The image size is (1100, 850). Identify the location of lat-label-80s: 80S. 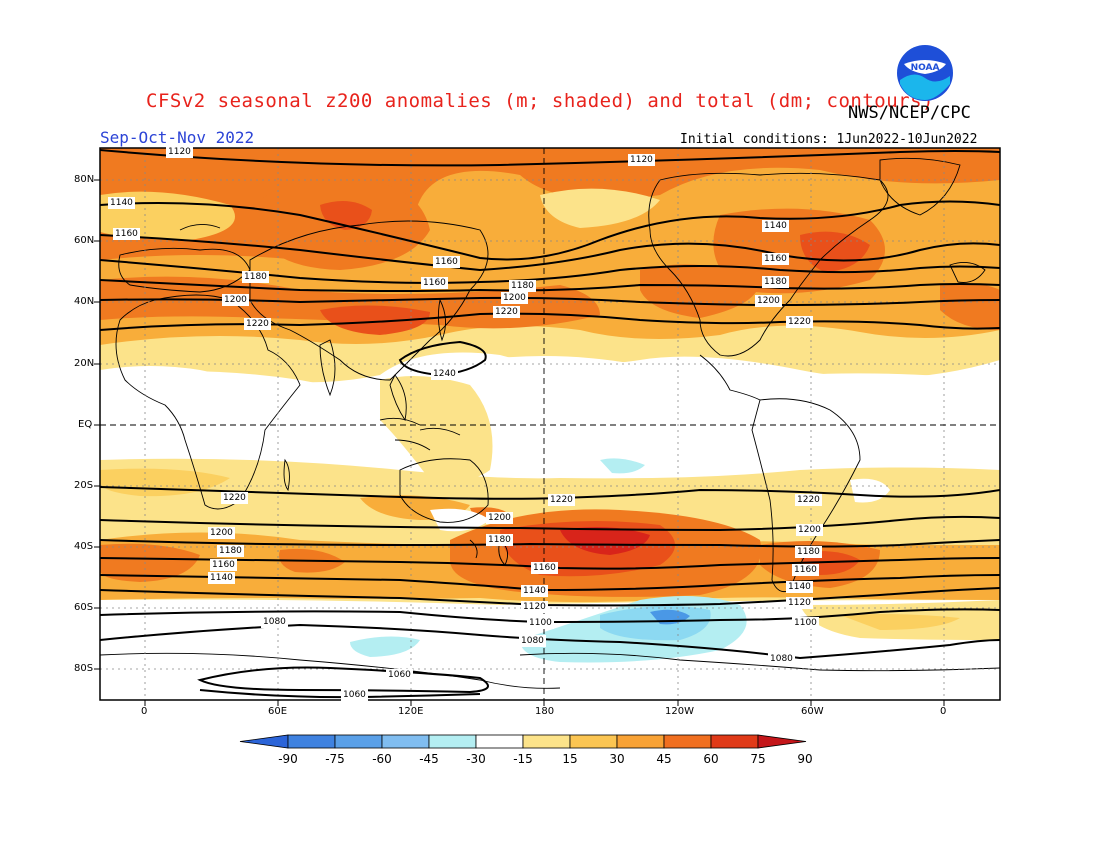
(84, 668).